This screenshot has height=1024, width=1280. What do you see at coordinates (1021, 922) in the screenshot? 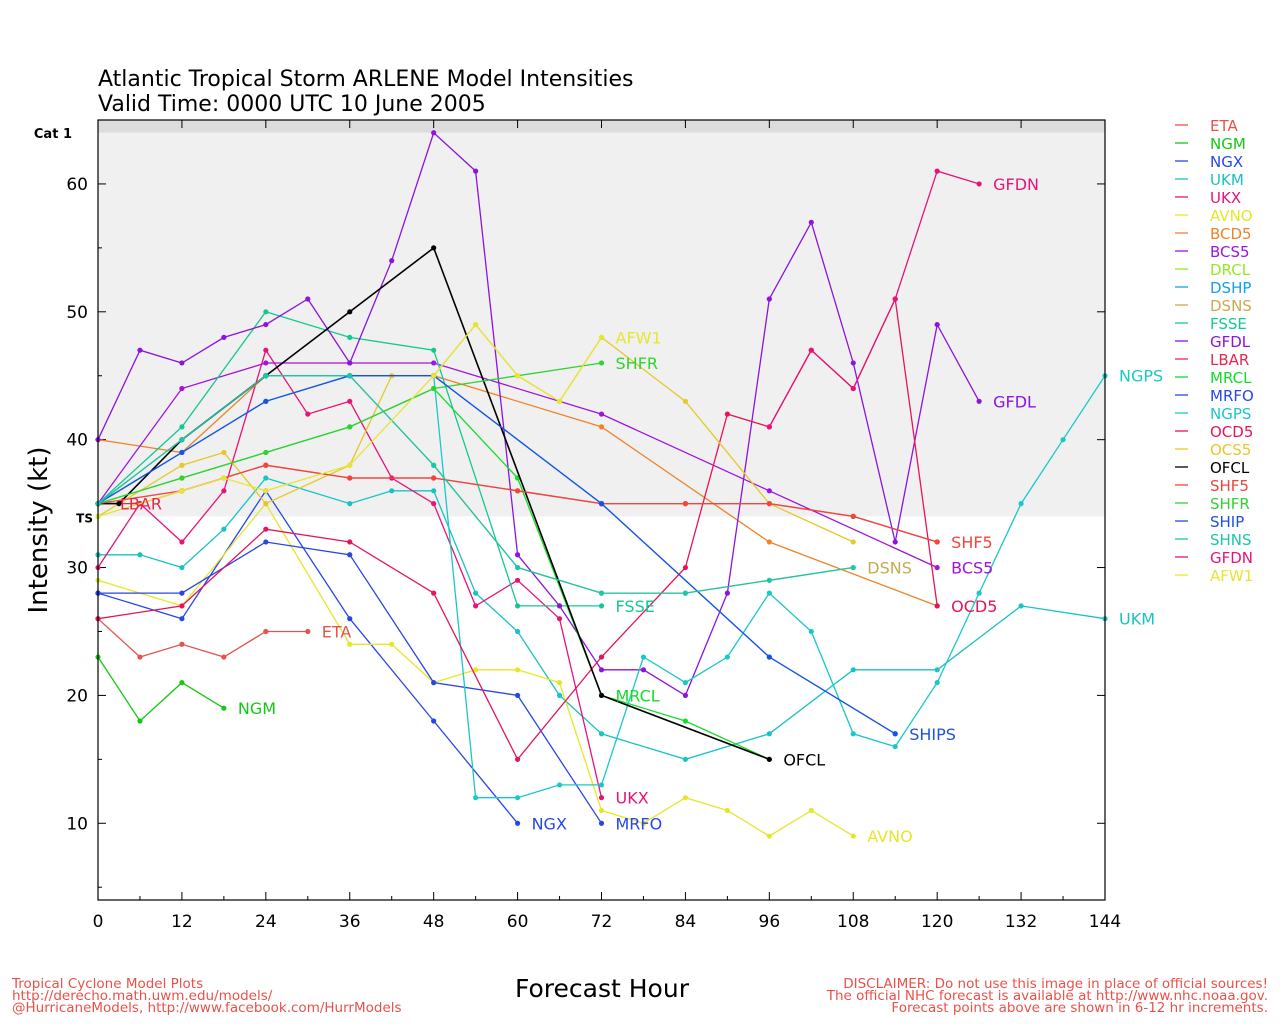
I see `x-tick-label: 132` at bounding box center [1021, 922].